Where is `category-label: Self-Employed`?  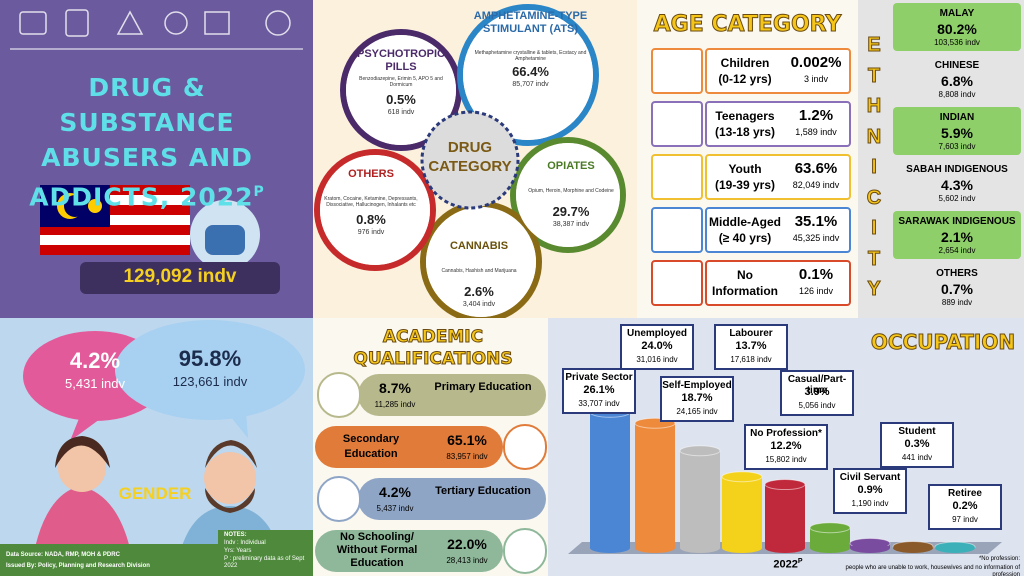
category-label: Self-Employed is located at coordinates (697, 385).